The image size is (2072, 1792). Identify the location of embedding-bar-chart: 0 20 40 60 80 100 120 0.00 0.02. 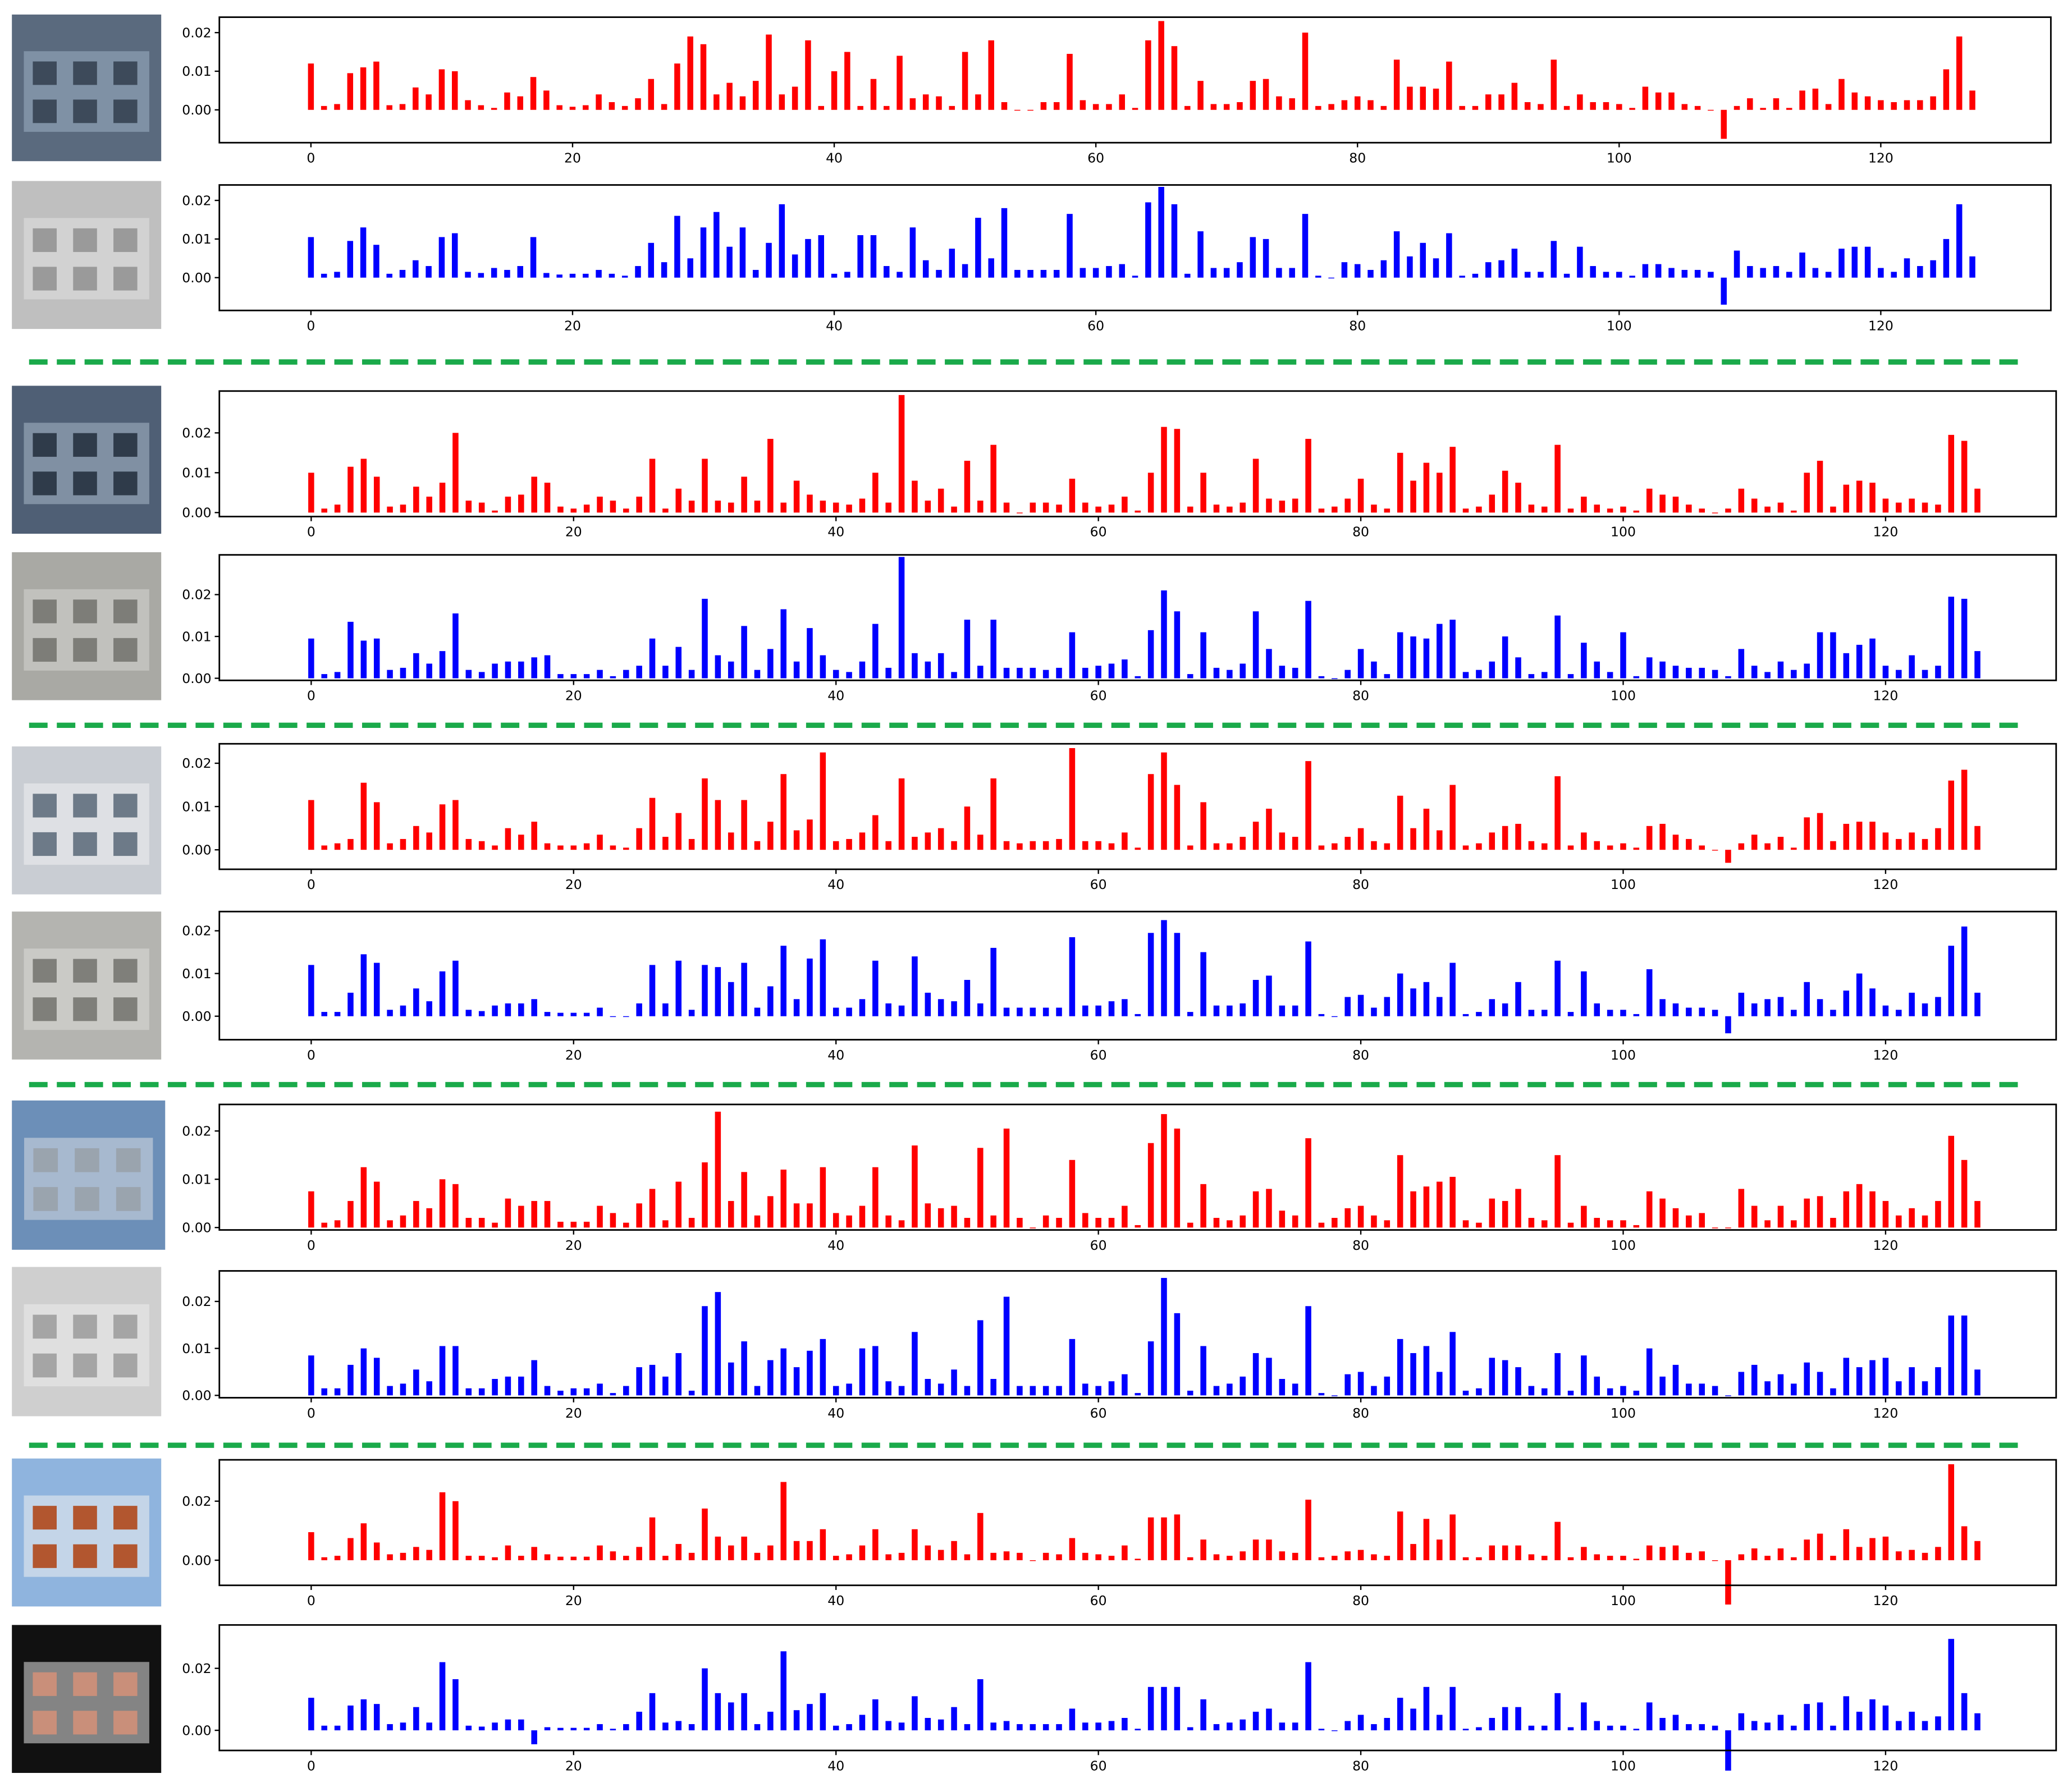
(1119, 1698).